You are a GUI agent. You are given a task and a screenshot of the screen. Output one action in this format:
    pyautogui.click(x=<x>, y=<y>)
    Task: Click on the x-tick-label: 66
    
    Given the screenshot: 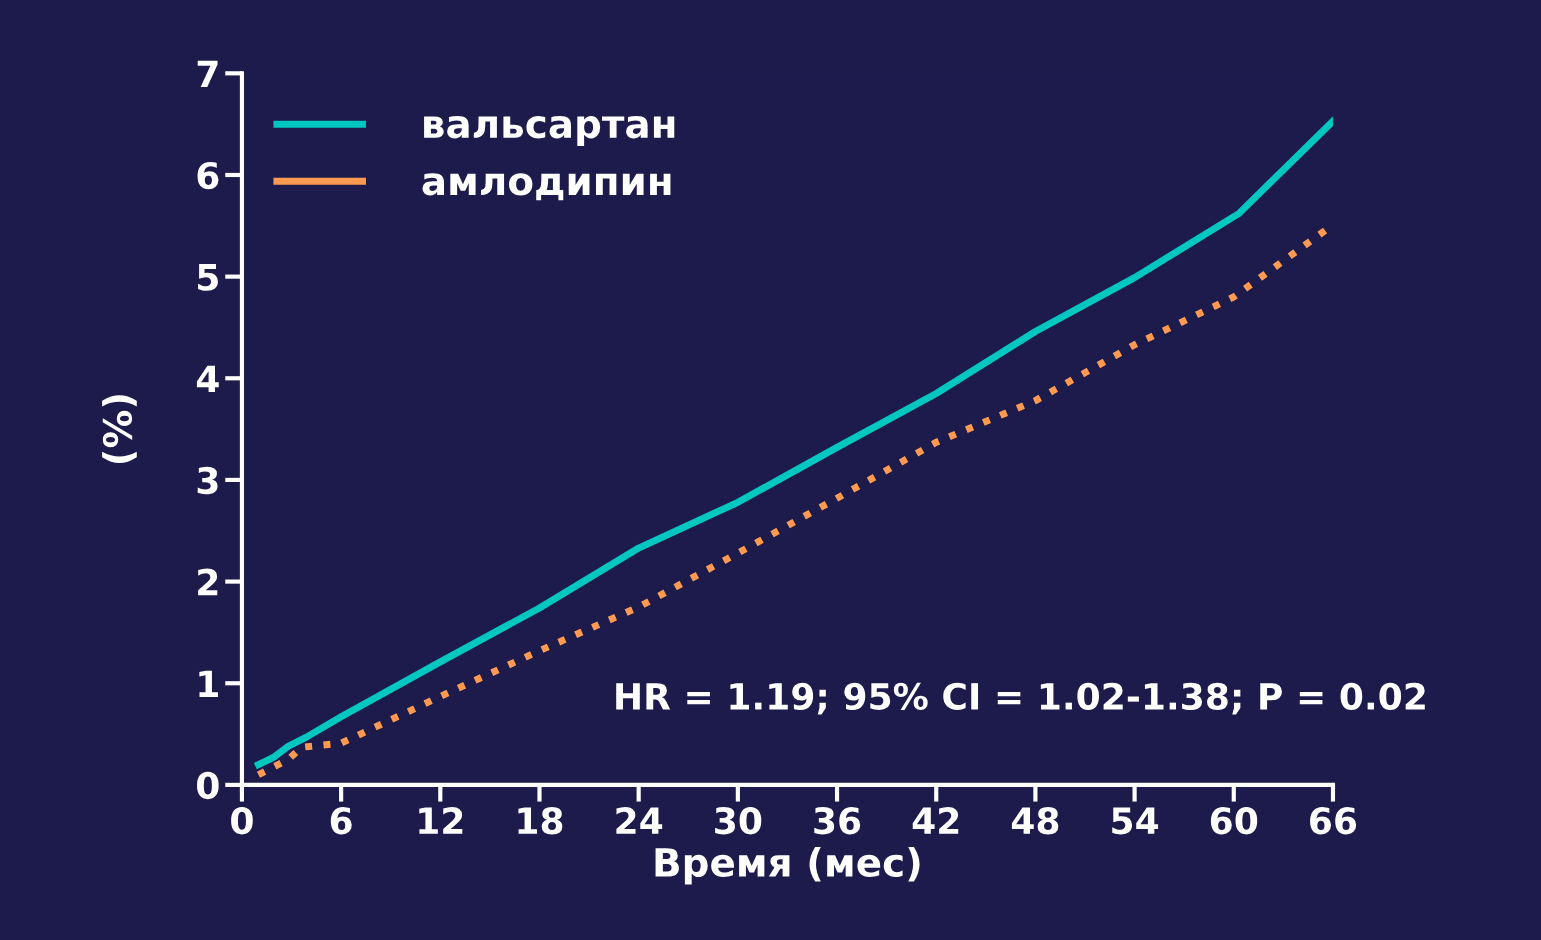 What is the action you would take?
    pyautogui.click(x=1333, y=821)
    